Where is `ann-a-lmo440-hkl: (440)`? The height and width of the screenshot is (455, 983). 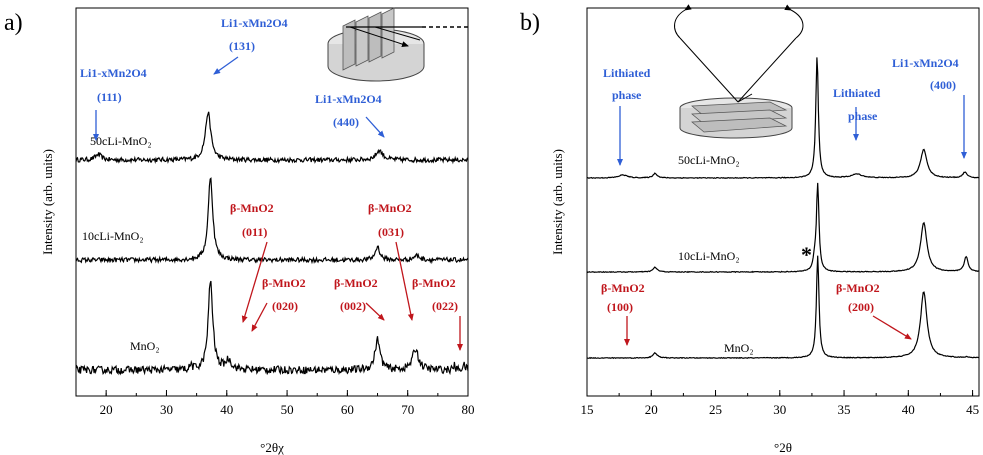 ann-a-lmo440-hkl: (440) is located at coordinates (346, 122).